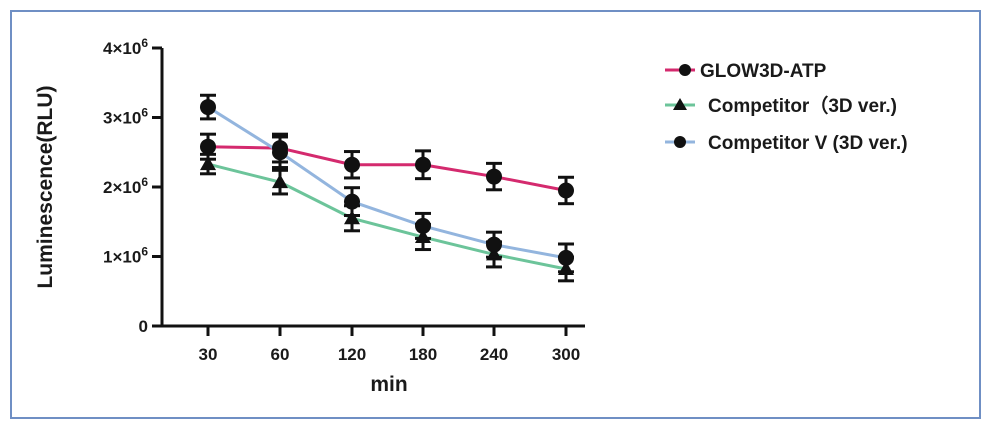 The height and width of the screenshot is (431, 992). I want to click on x-tick-label: 30, so click(208, 354).